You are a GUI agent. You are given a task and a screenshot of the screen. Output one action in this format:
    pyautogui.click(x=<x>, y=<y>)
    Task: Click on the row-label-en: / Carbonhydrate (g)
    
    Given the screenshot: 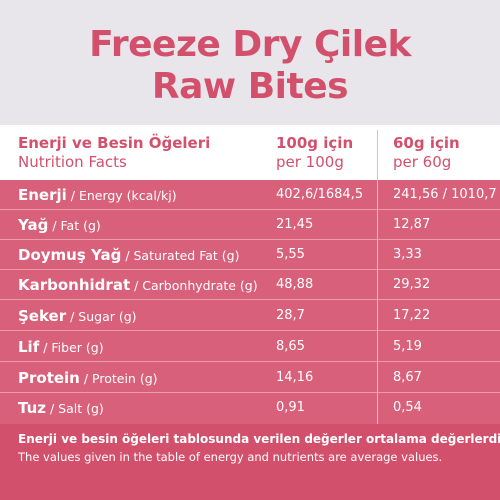 What is the action you would take?
    pyautogui.click(x=194, y=285)
    